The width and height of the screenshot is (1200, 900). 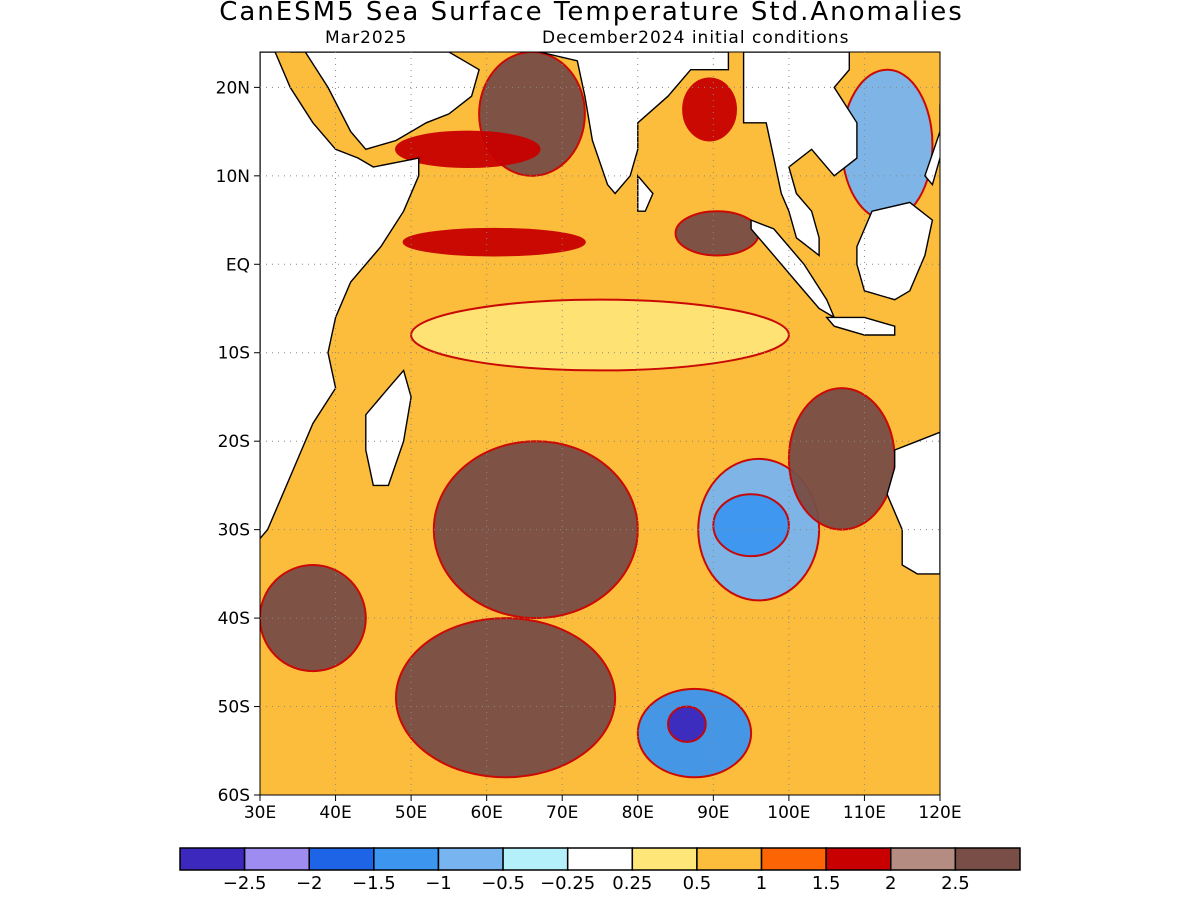 What do you see at coordinates (245, 883) in the screenshot?
I see `colorbar-label: −2.5` at bounding box center [245, 883].